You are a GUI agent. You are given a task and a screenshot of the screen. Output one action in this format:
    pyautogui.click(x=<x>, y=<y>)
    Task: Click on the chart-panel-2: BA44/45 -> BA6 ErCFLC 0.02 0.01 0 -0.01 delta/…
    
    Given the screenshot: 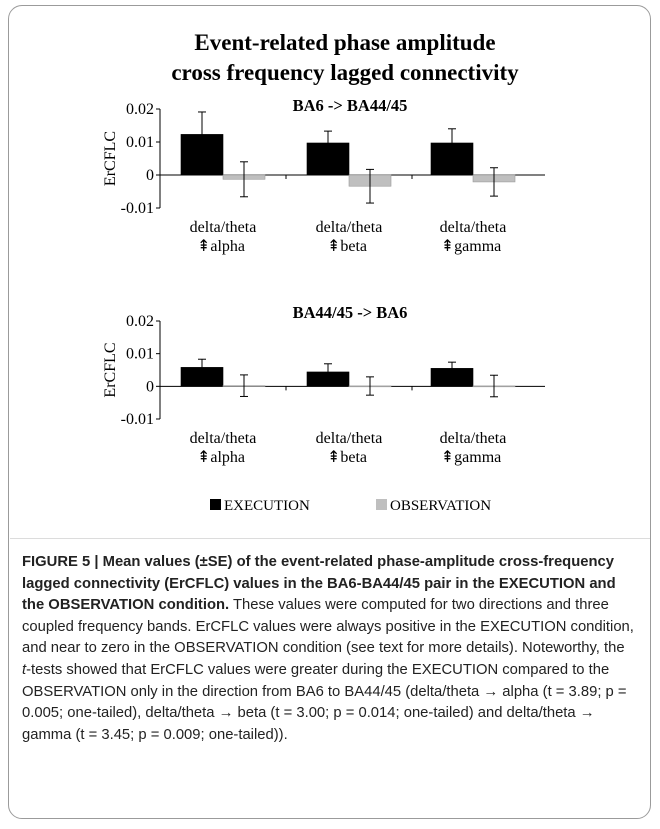 What is the action you would take?
    pyautogui.click(x=323, y=384)
    